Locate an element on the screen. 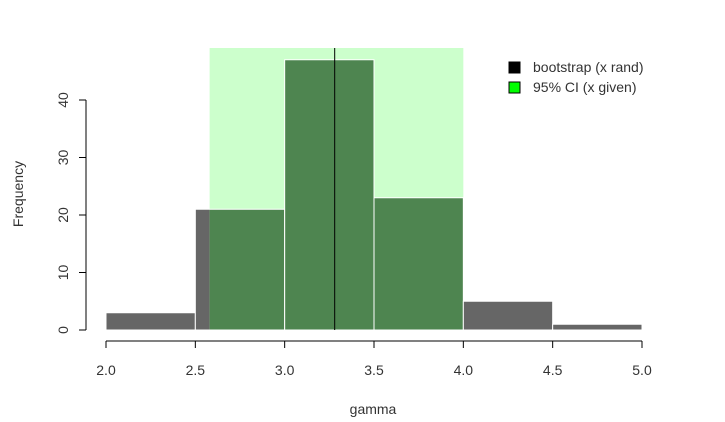 The height and width of the screenshot is (422, 725). x-tick-label-5: 4.5 is located at coordinates (553, 370).